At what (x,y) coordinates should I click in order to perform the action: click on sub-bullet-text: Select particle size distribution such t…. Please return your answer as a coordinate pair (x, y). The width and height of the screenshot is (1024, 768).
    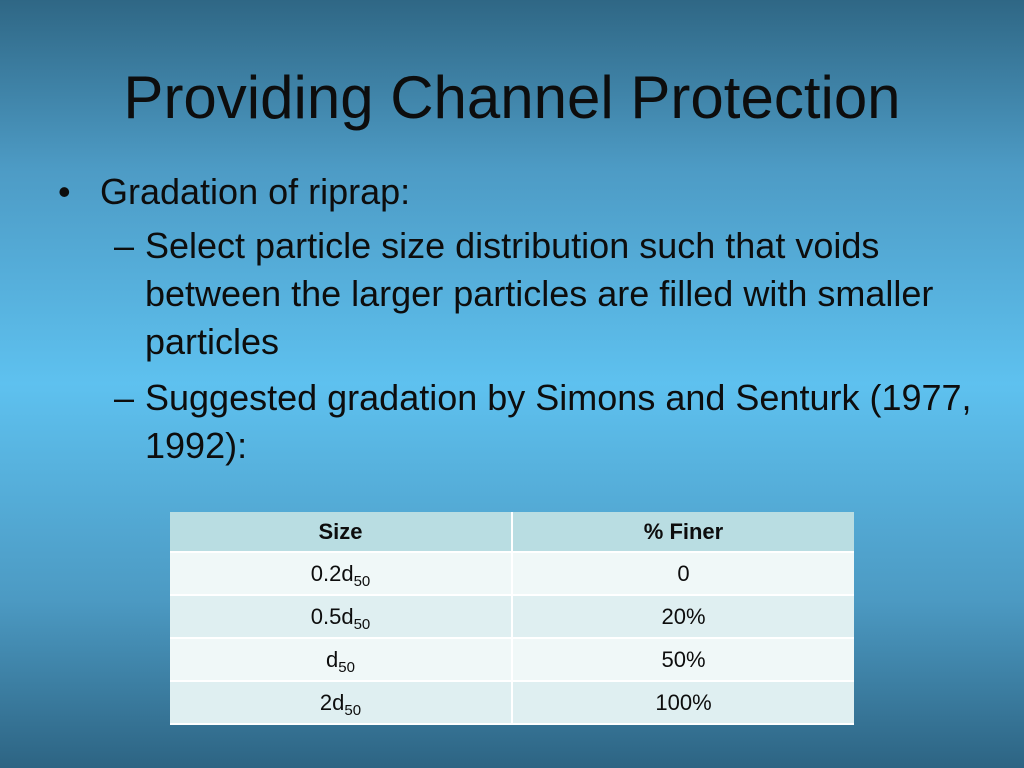
    Looking at the image, I should click on (539, 293).